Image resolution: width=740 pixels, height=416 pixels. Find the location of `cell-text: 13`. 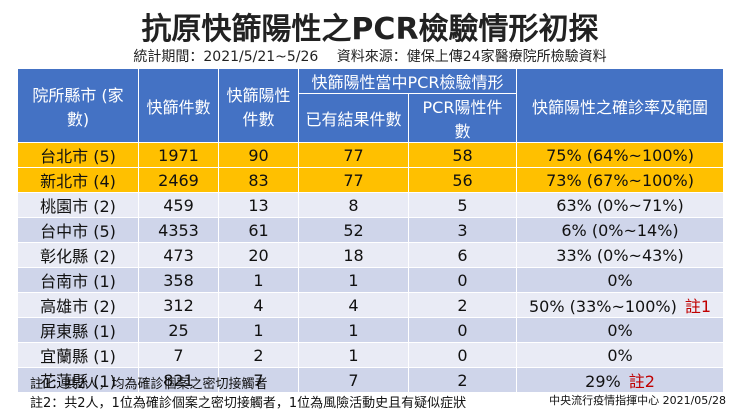

cell-text: 13 is located at coordinates (258, 205).